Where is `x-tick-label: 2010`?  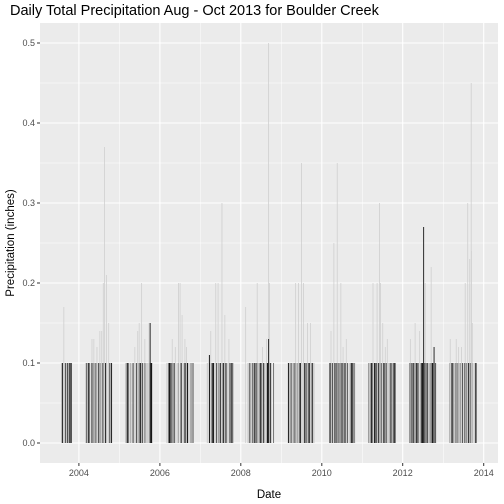 x-tick-label: 2010 is located at coordinates (322, 473).